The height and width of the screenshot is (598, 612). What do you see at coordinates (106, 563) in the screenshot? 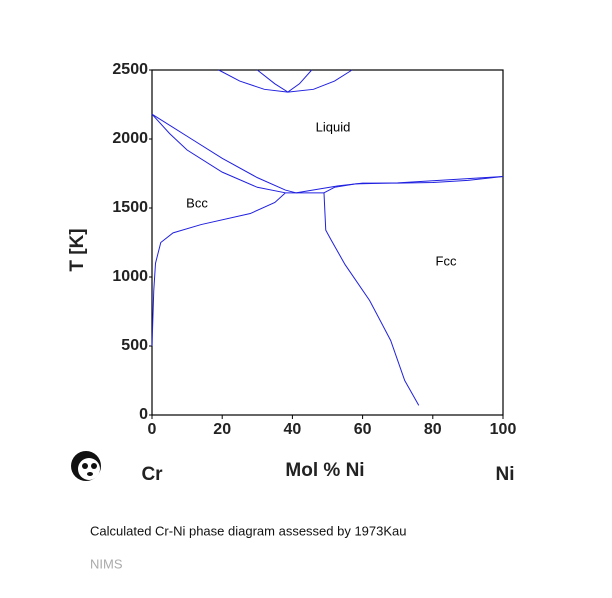
I see `source: NIMS` at bounding box center [106, 563].